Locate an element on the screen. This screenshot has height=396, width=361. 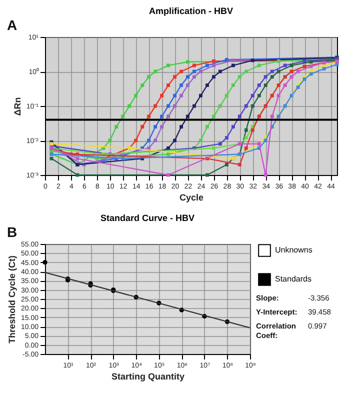
y-axis-title: ΔRn is located at coordinates (17, 106).